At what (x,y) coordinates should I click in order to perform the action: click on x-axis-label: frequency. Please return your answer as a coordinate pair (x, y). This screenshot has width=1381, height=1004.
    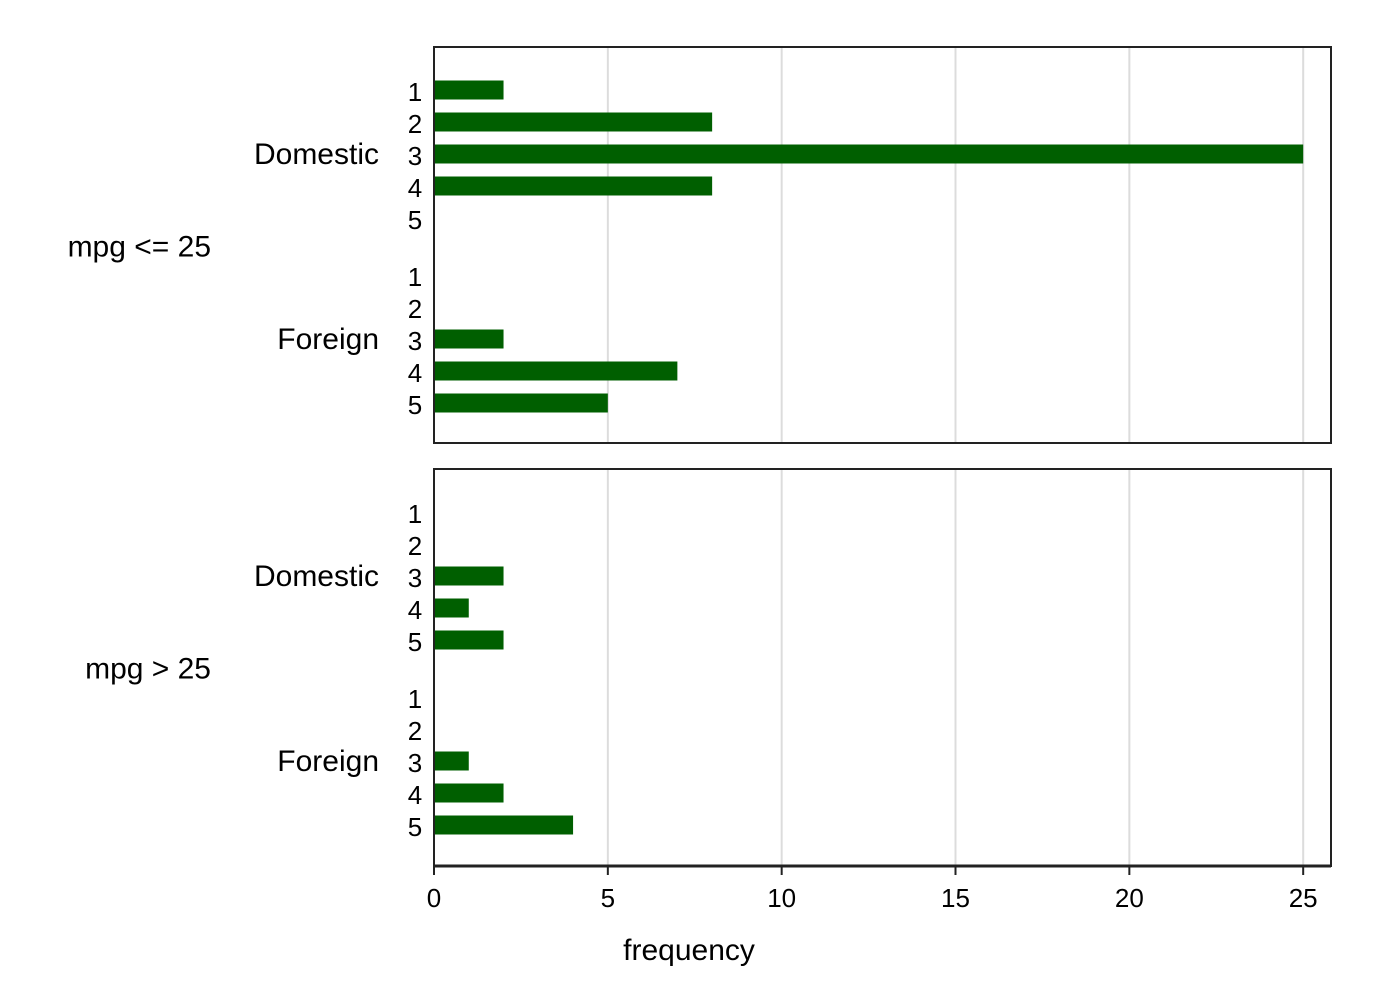
    Looking at the image, I should click on (689, 950).